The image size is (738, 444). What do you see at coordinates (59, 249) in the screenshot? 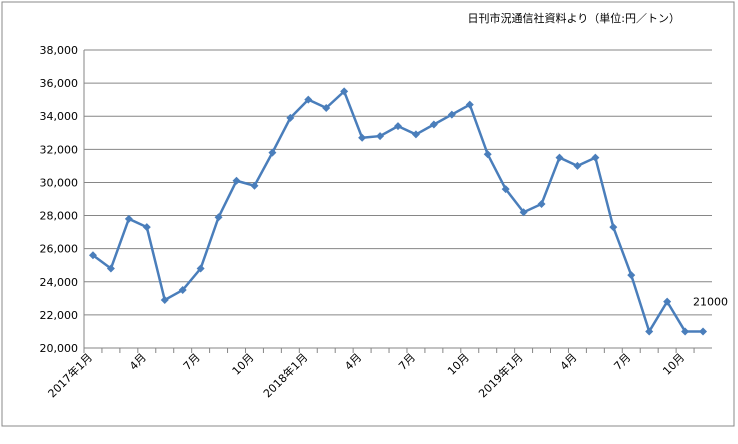
I see `y-tick-label: 26,000` at bounding box center [59, 249].